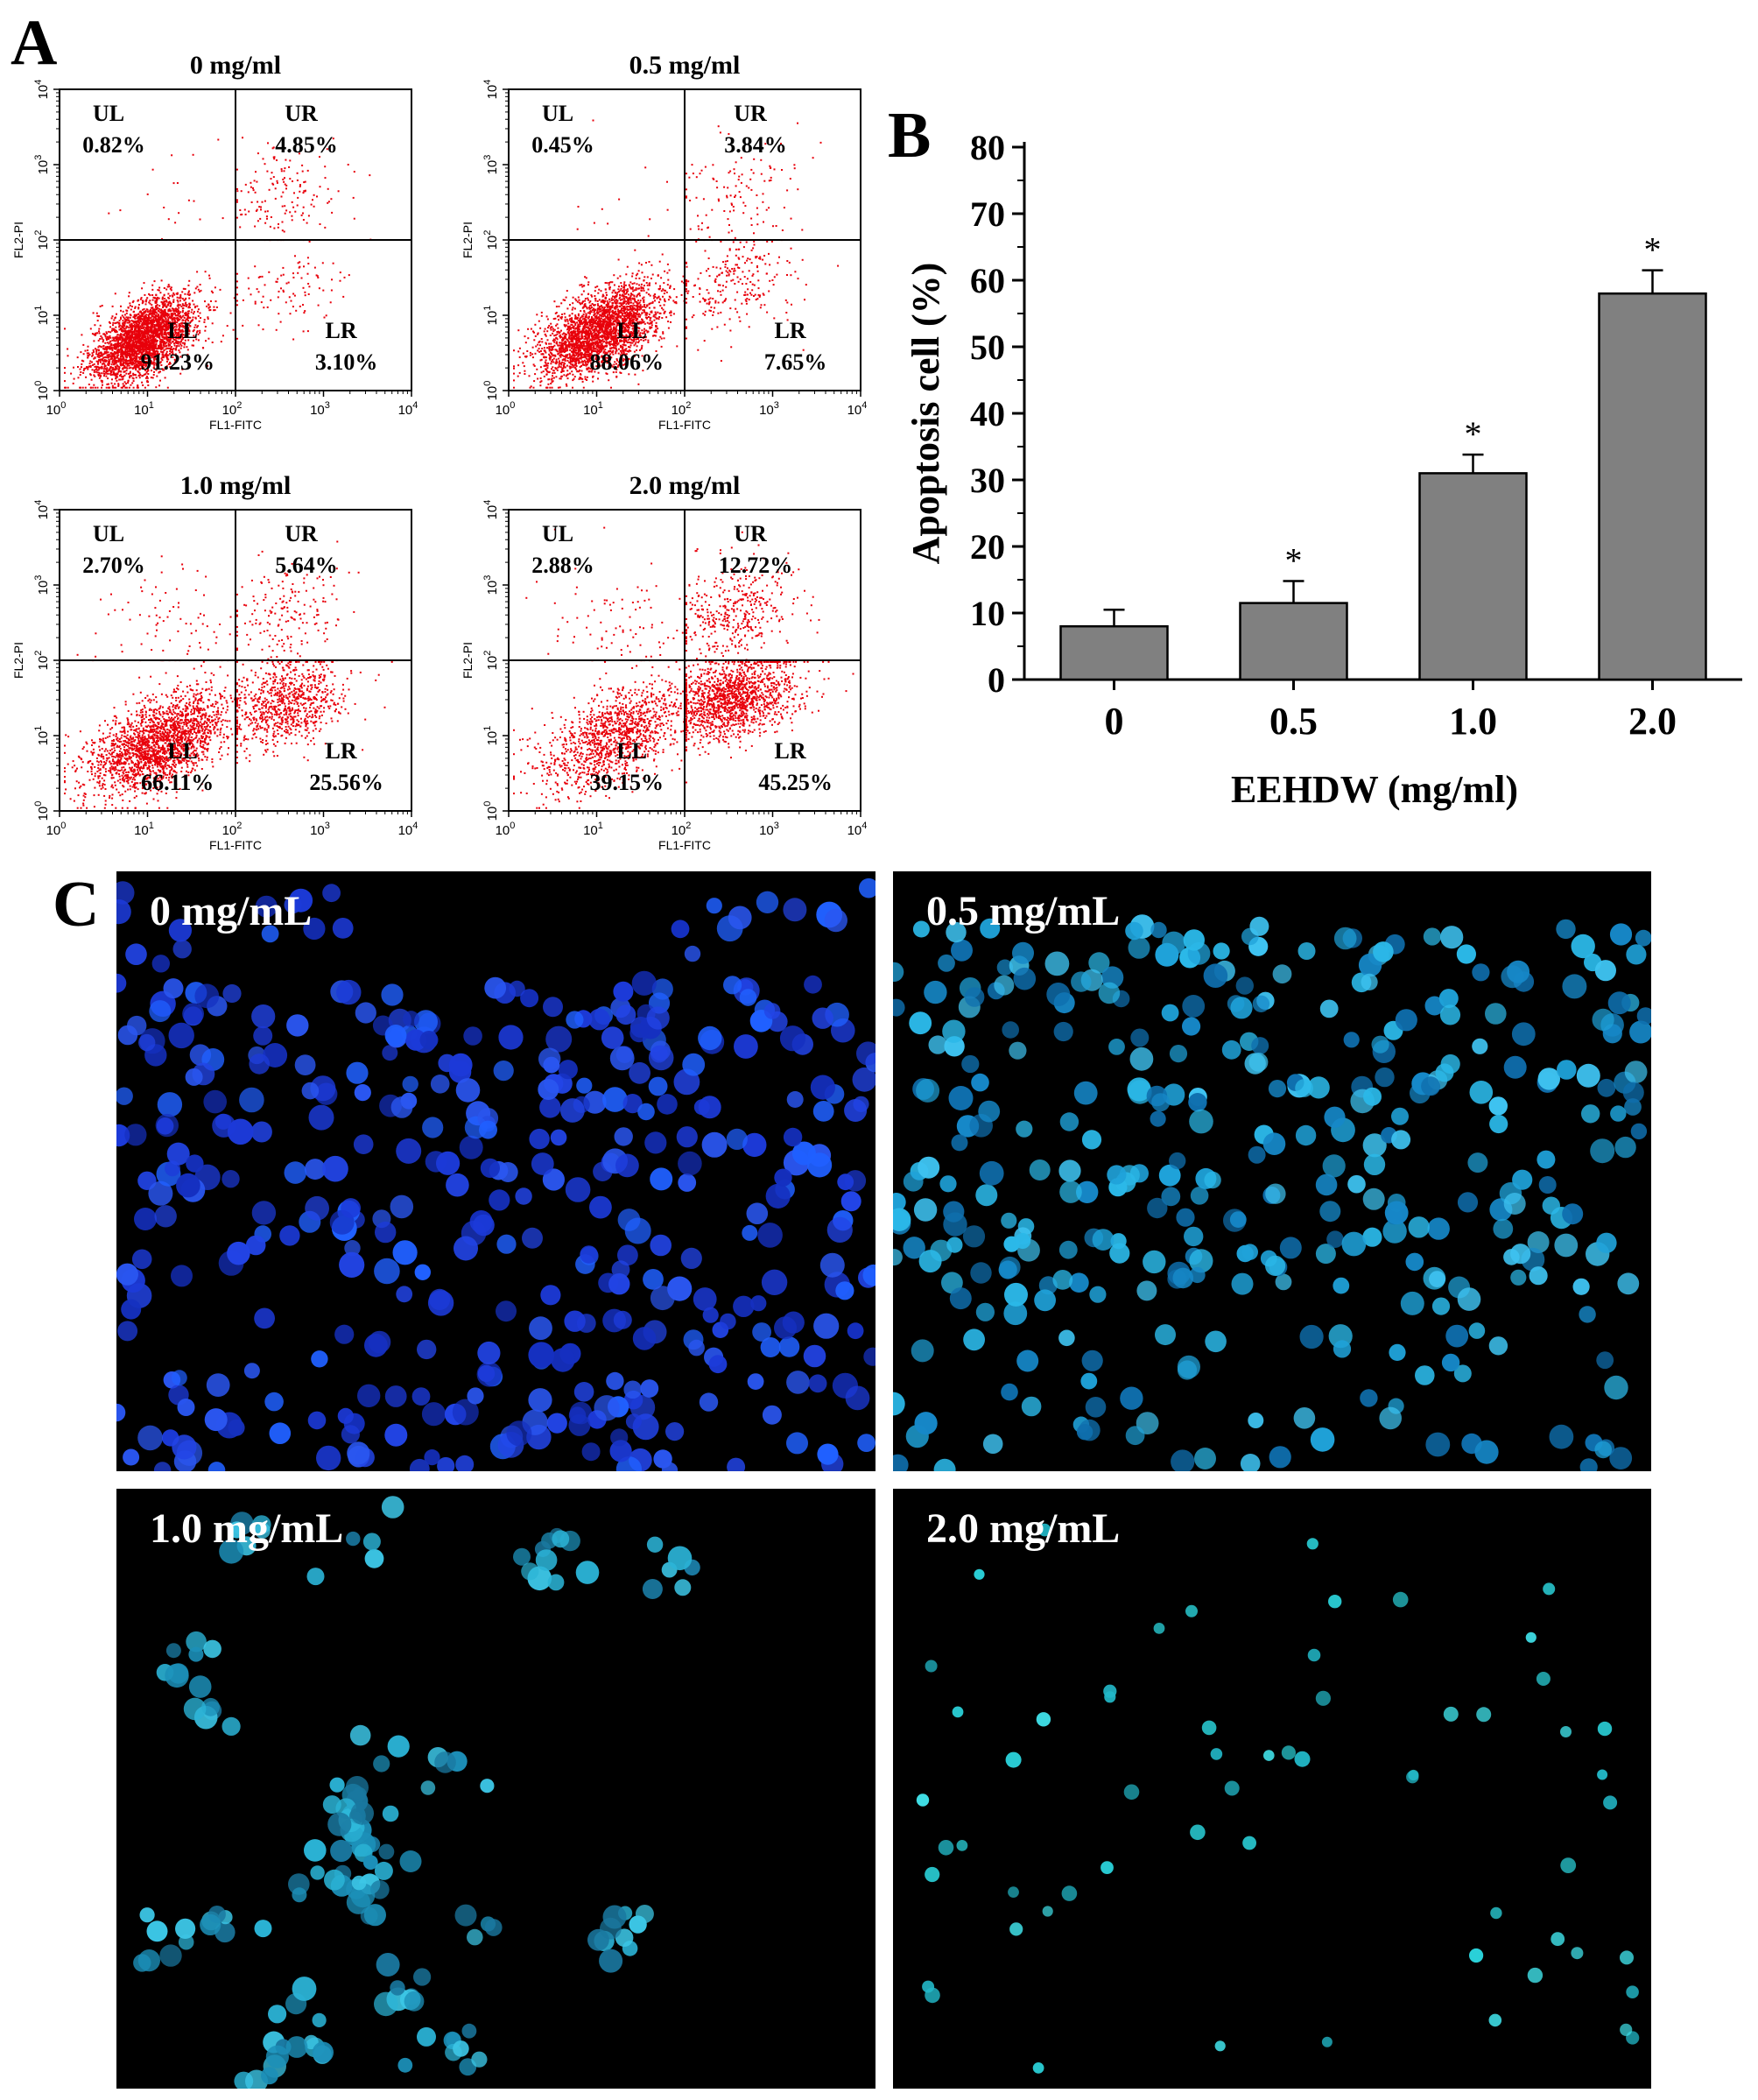 The width and height of the screenshot is (1758, 2100). What do you see at coordinates (34, 43) in the screenshot?
I see `panel-label-a: A` at bounding box center [34, 43].